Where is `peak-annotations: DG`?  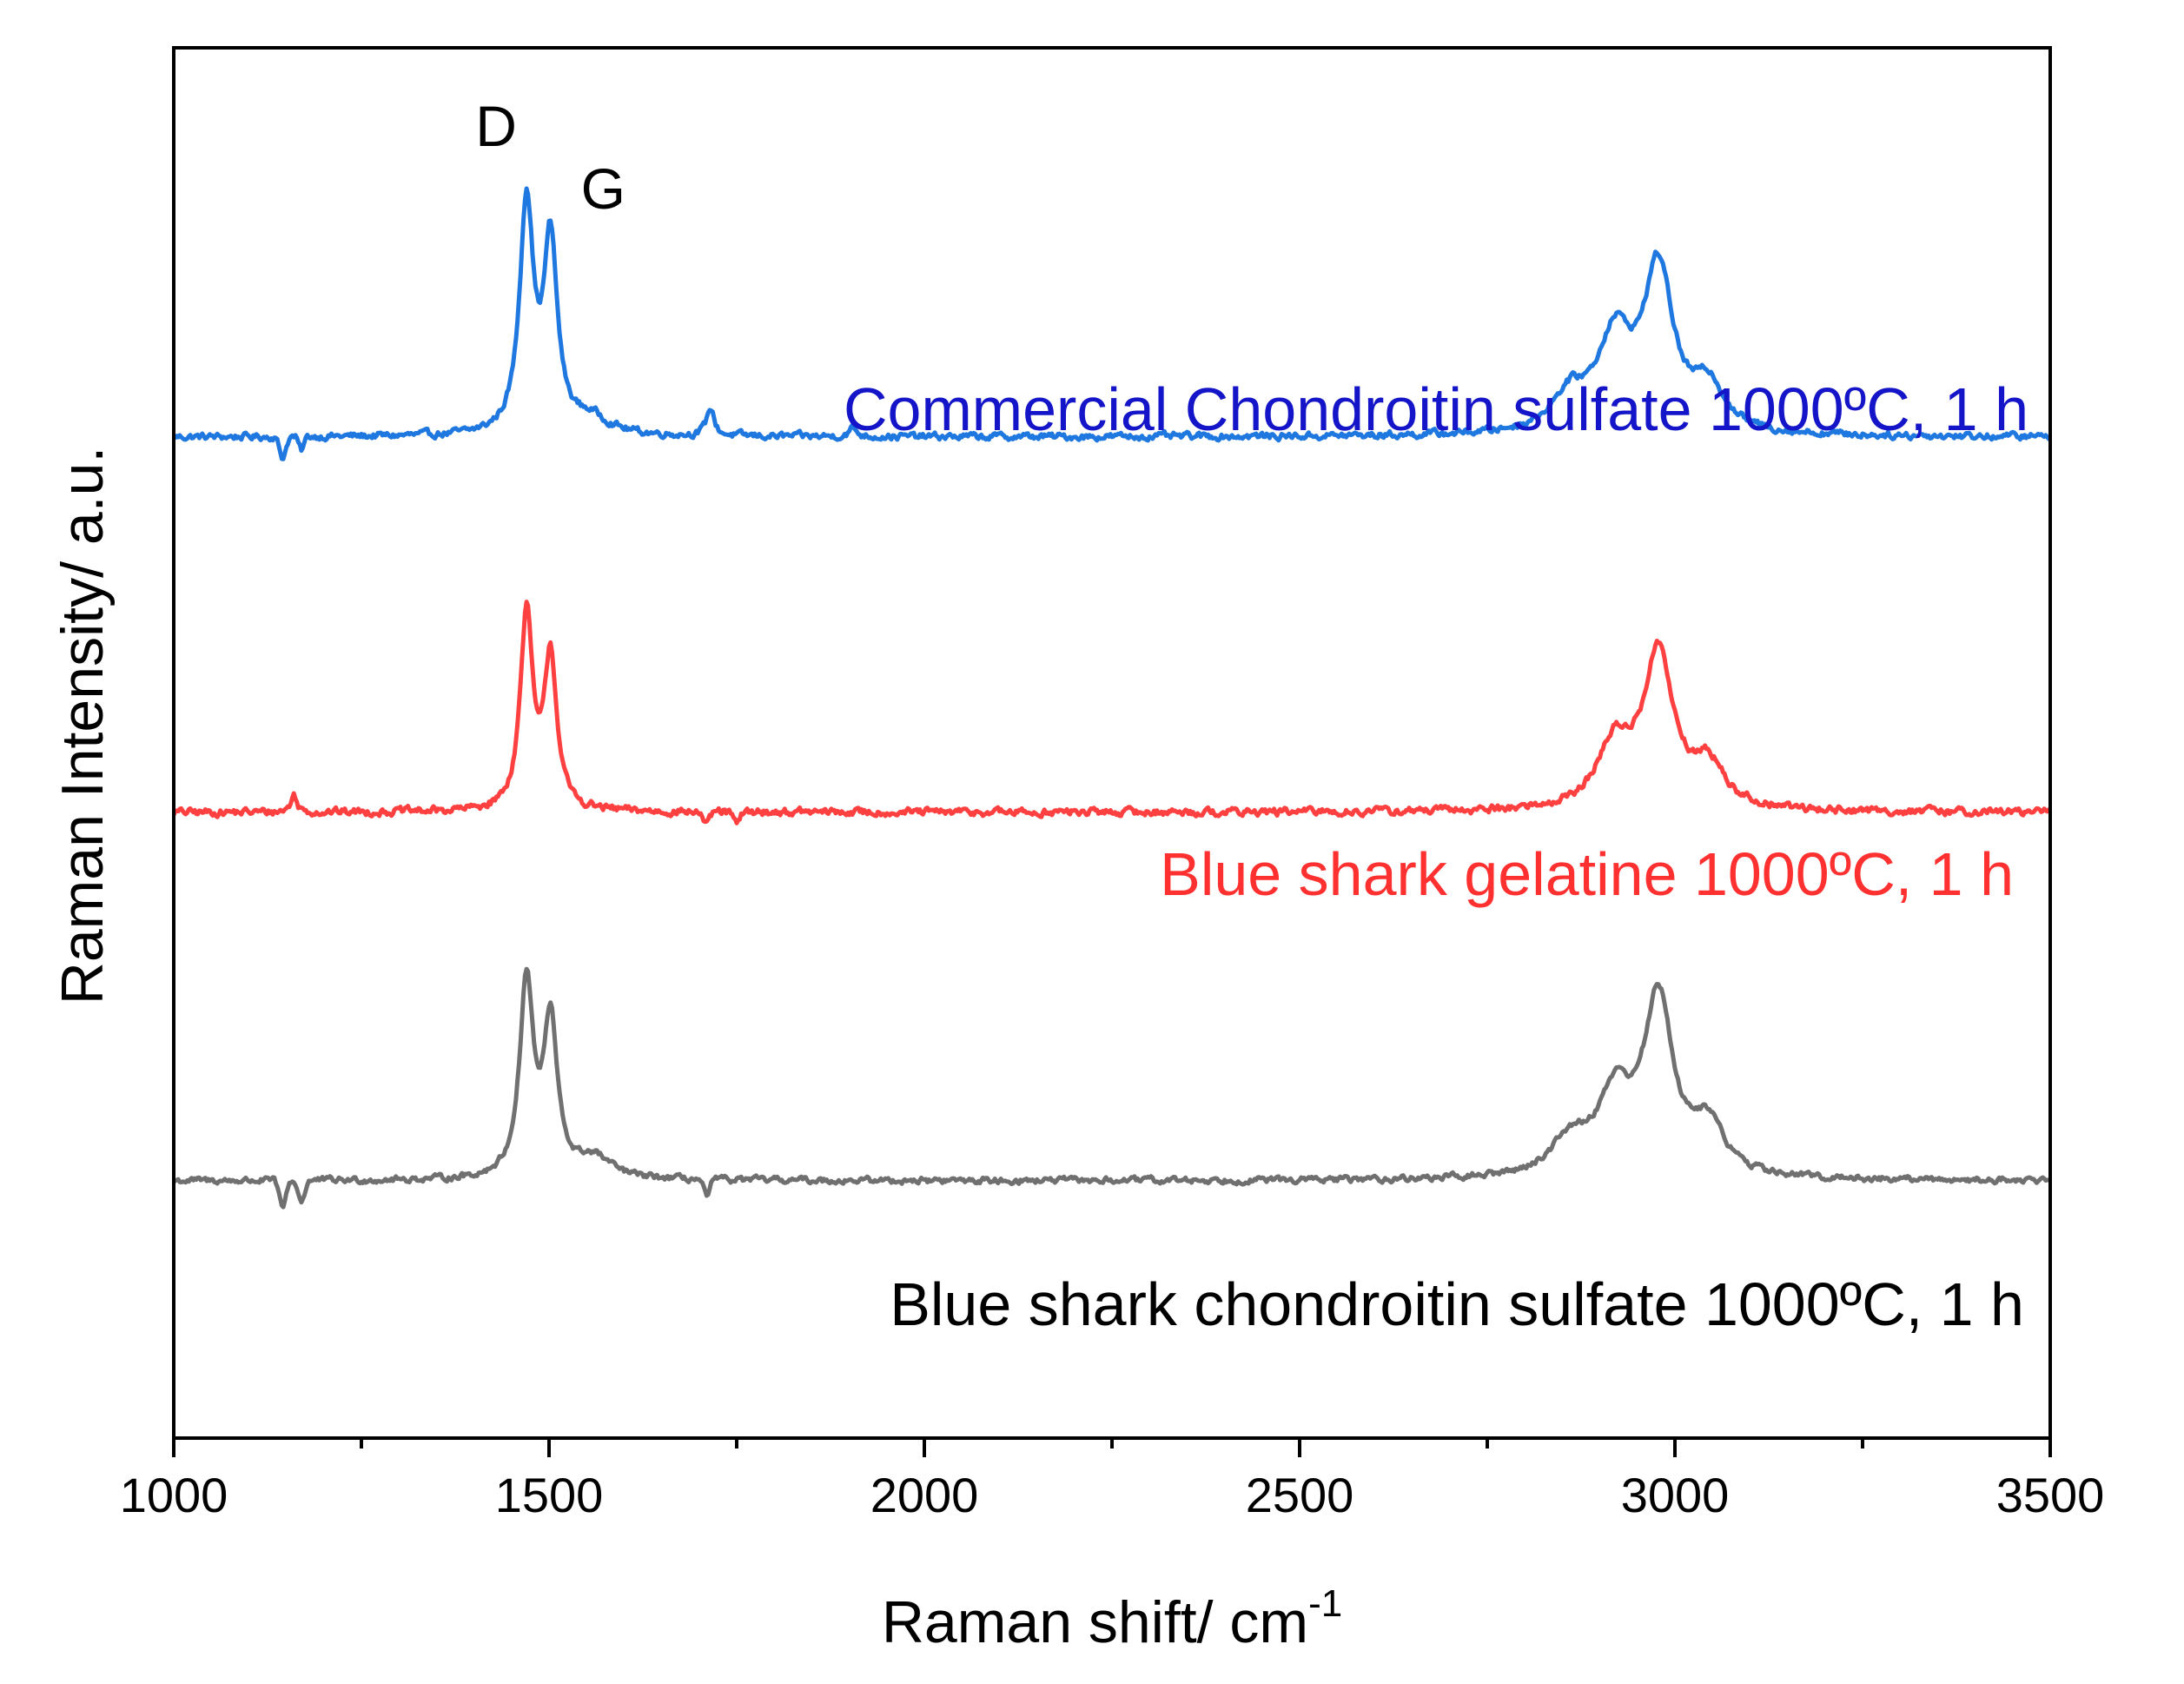 peak-annotations: DG is located at coordinates (550, 157).